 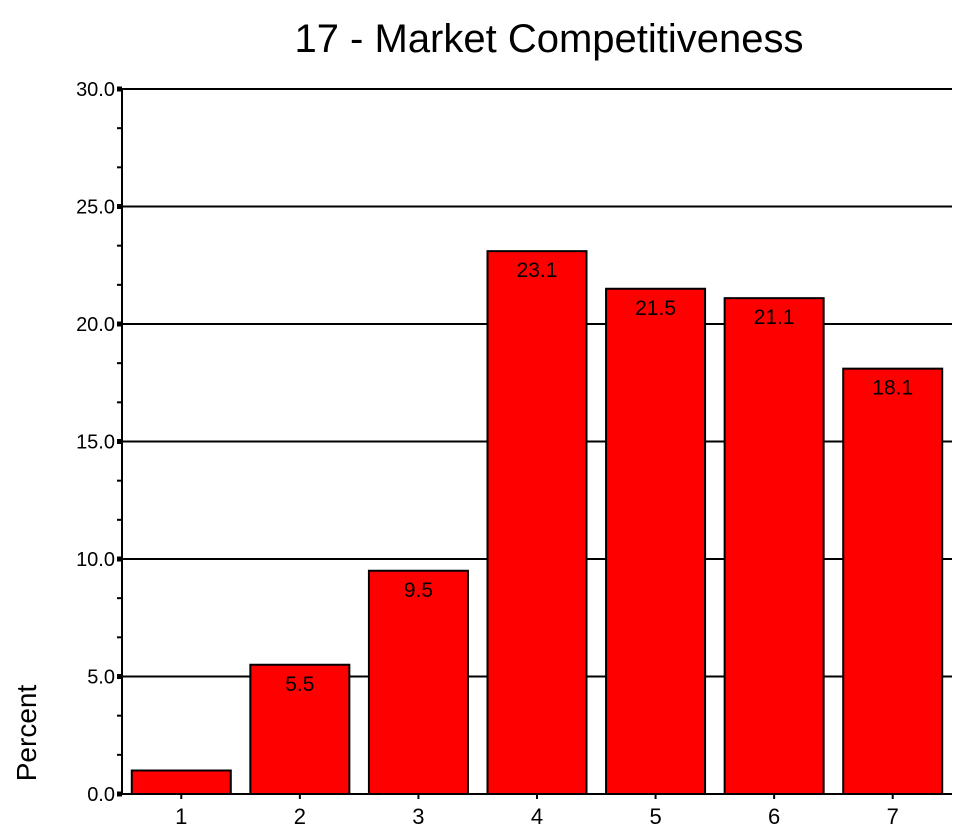 I want to click on x-tick-label: 6, so click(x=774, y=816).